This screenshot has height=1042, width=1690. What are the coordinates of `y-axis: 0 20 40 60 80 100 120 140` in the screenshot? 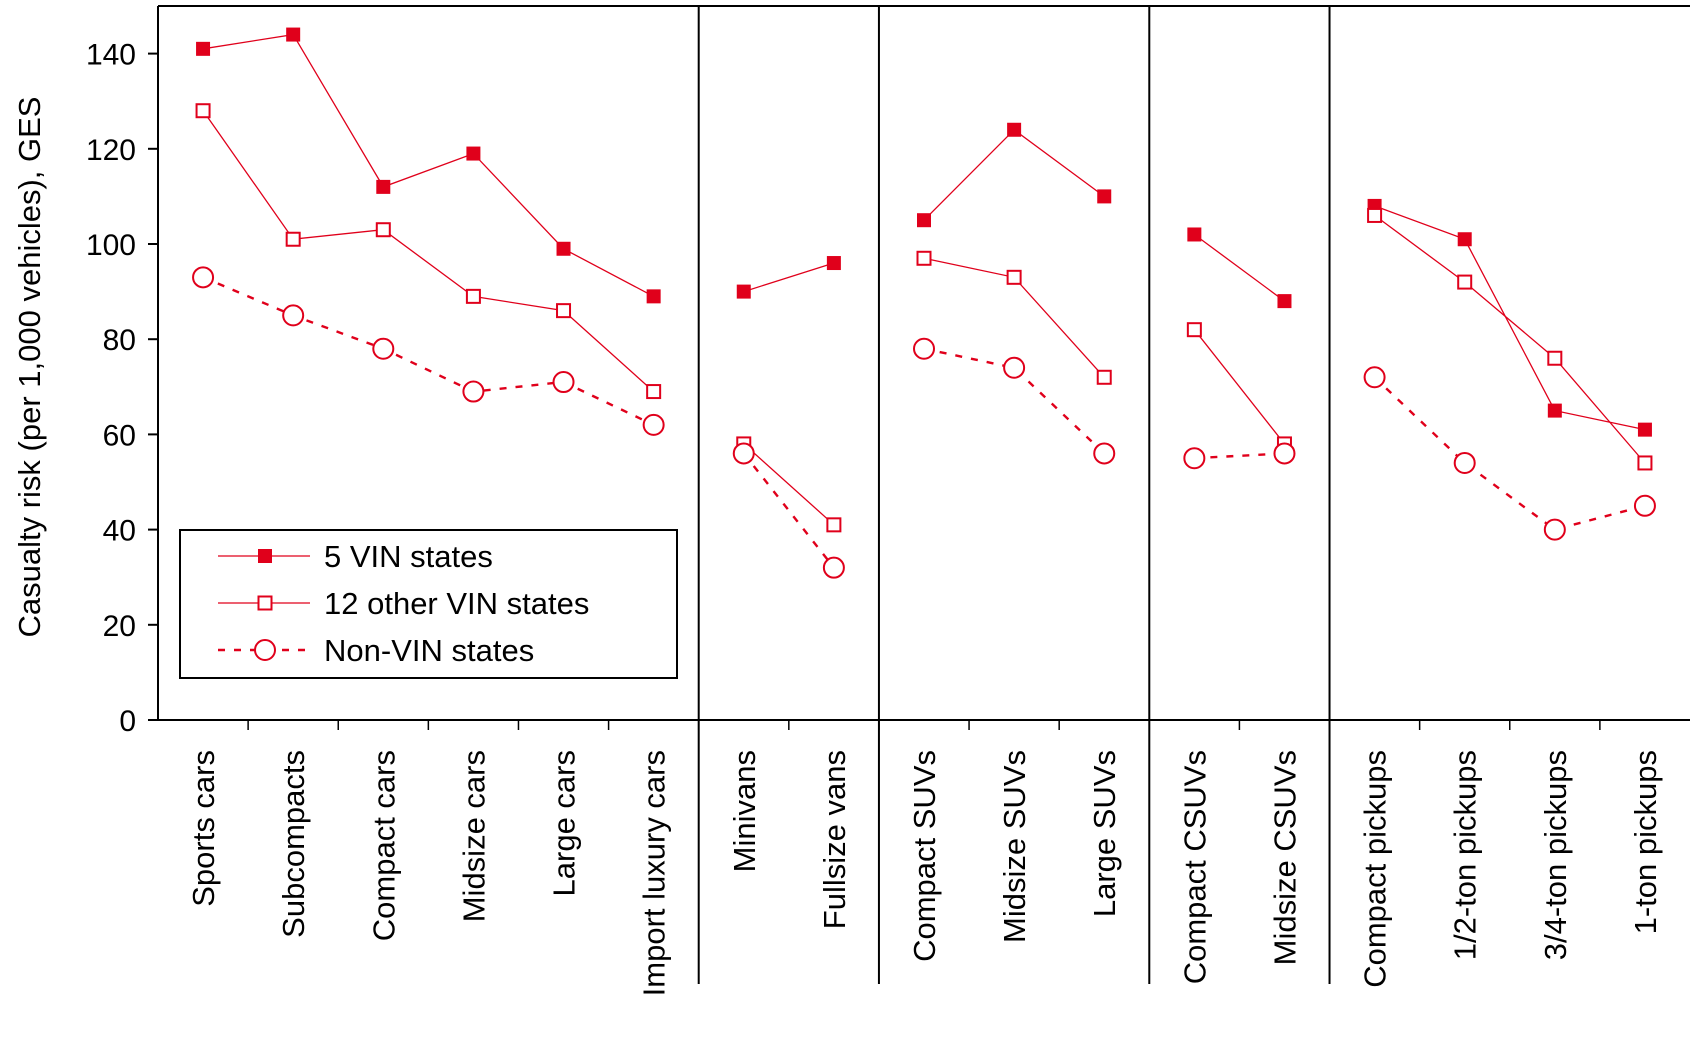 It's located at (122, 388).